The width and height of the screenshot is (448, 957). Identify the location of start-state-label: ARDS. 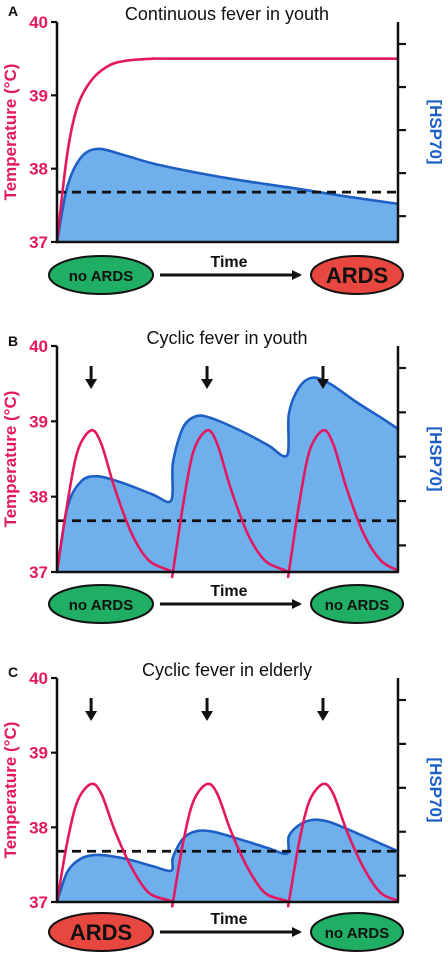
(101, 932).